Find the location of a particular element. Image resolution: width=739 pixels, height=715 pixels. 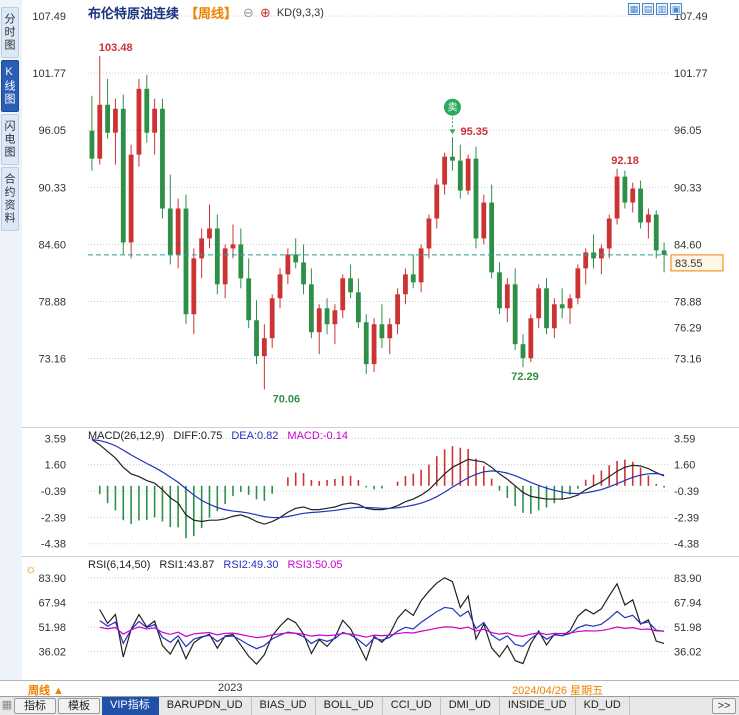

macd-dea-value: DEA:0.82 is located at coordinates (255, 436).